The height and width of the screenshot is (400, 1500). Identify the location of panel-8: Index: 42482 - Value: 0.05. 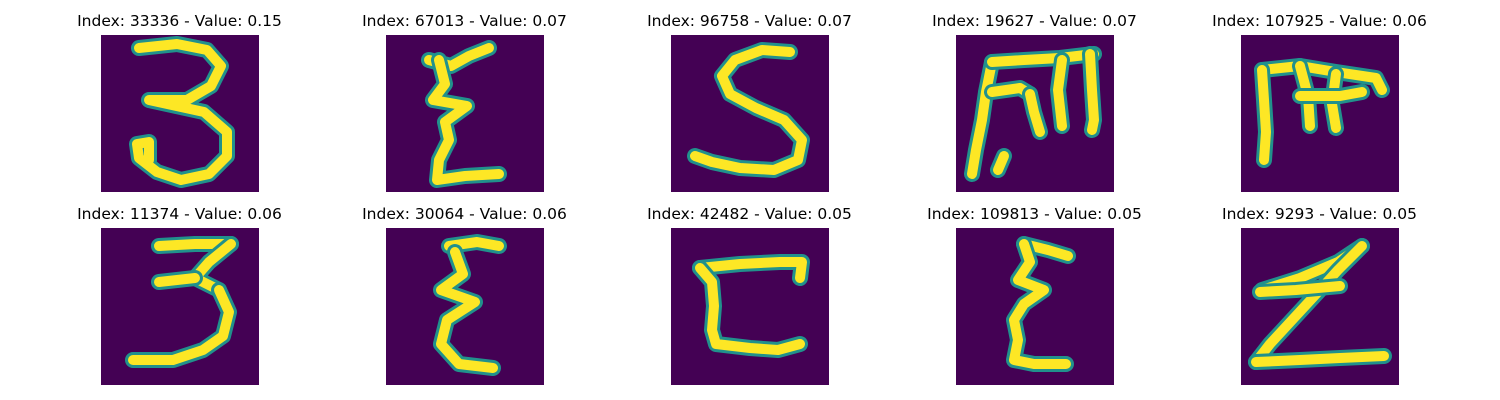
(749, 289).